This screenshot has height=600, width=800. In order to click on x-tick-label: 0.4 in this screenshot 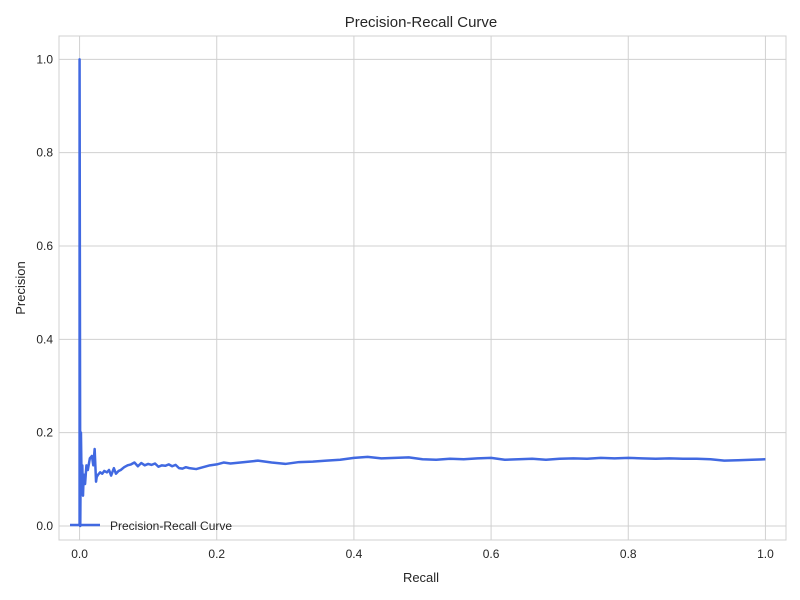, I will do `click(354, 554)`.